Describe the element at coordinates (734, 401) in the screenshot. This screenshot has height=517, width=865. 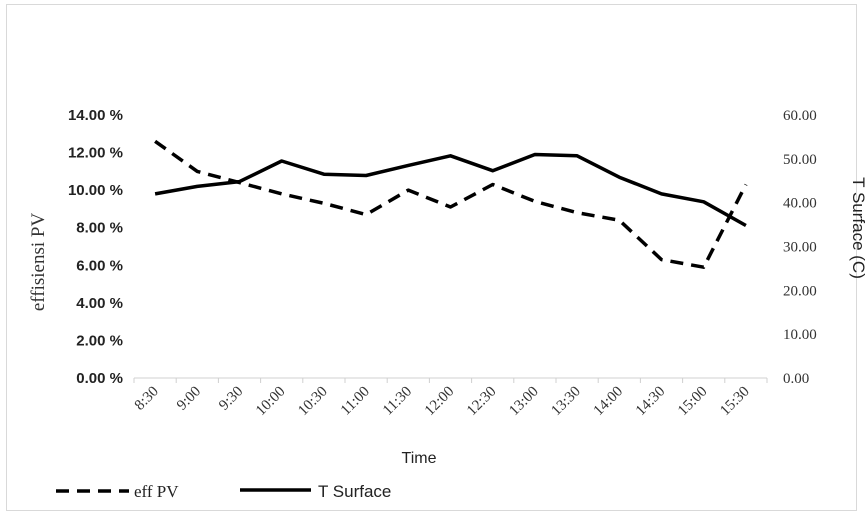
I see `x-tick-label: 15:30` at that location.